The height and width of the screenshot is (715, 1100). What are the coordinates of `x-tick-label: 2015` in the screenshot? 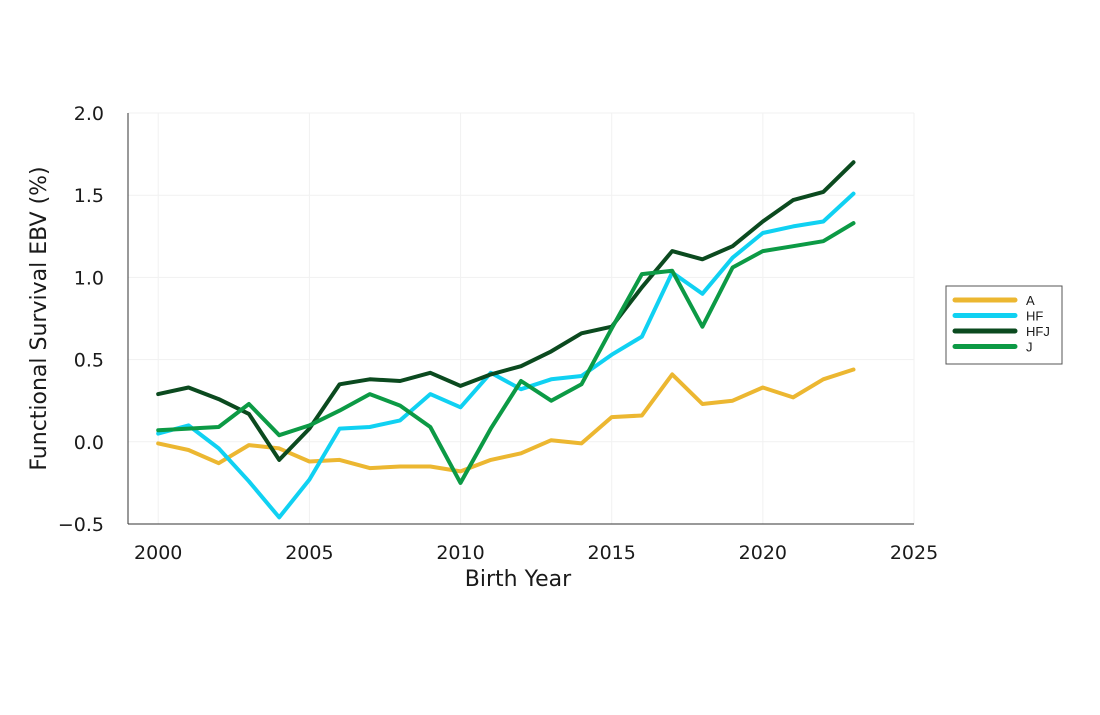 It's located at (612, 553).